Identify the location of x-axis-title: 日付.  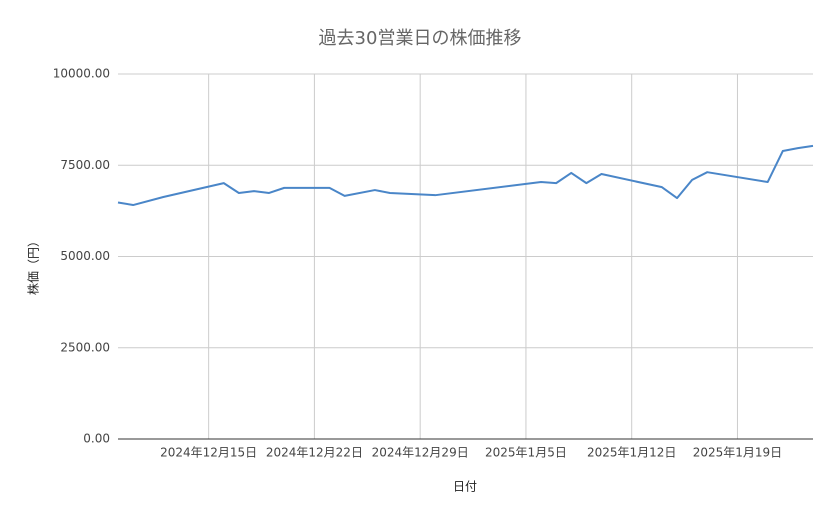
(465, 487).